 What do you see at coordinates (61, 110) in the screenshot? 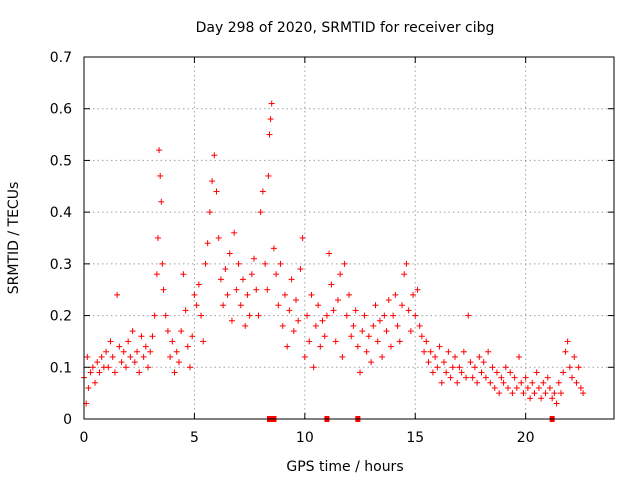
I see `y-tick-label: 0.6` at bounding box center [61, 110].